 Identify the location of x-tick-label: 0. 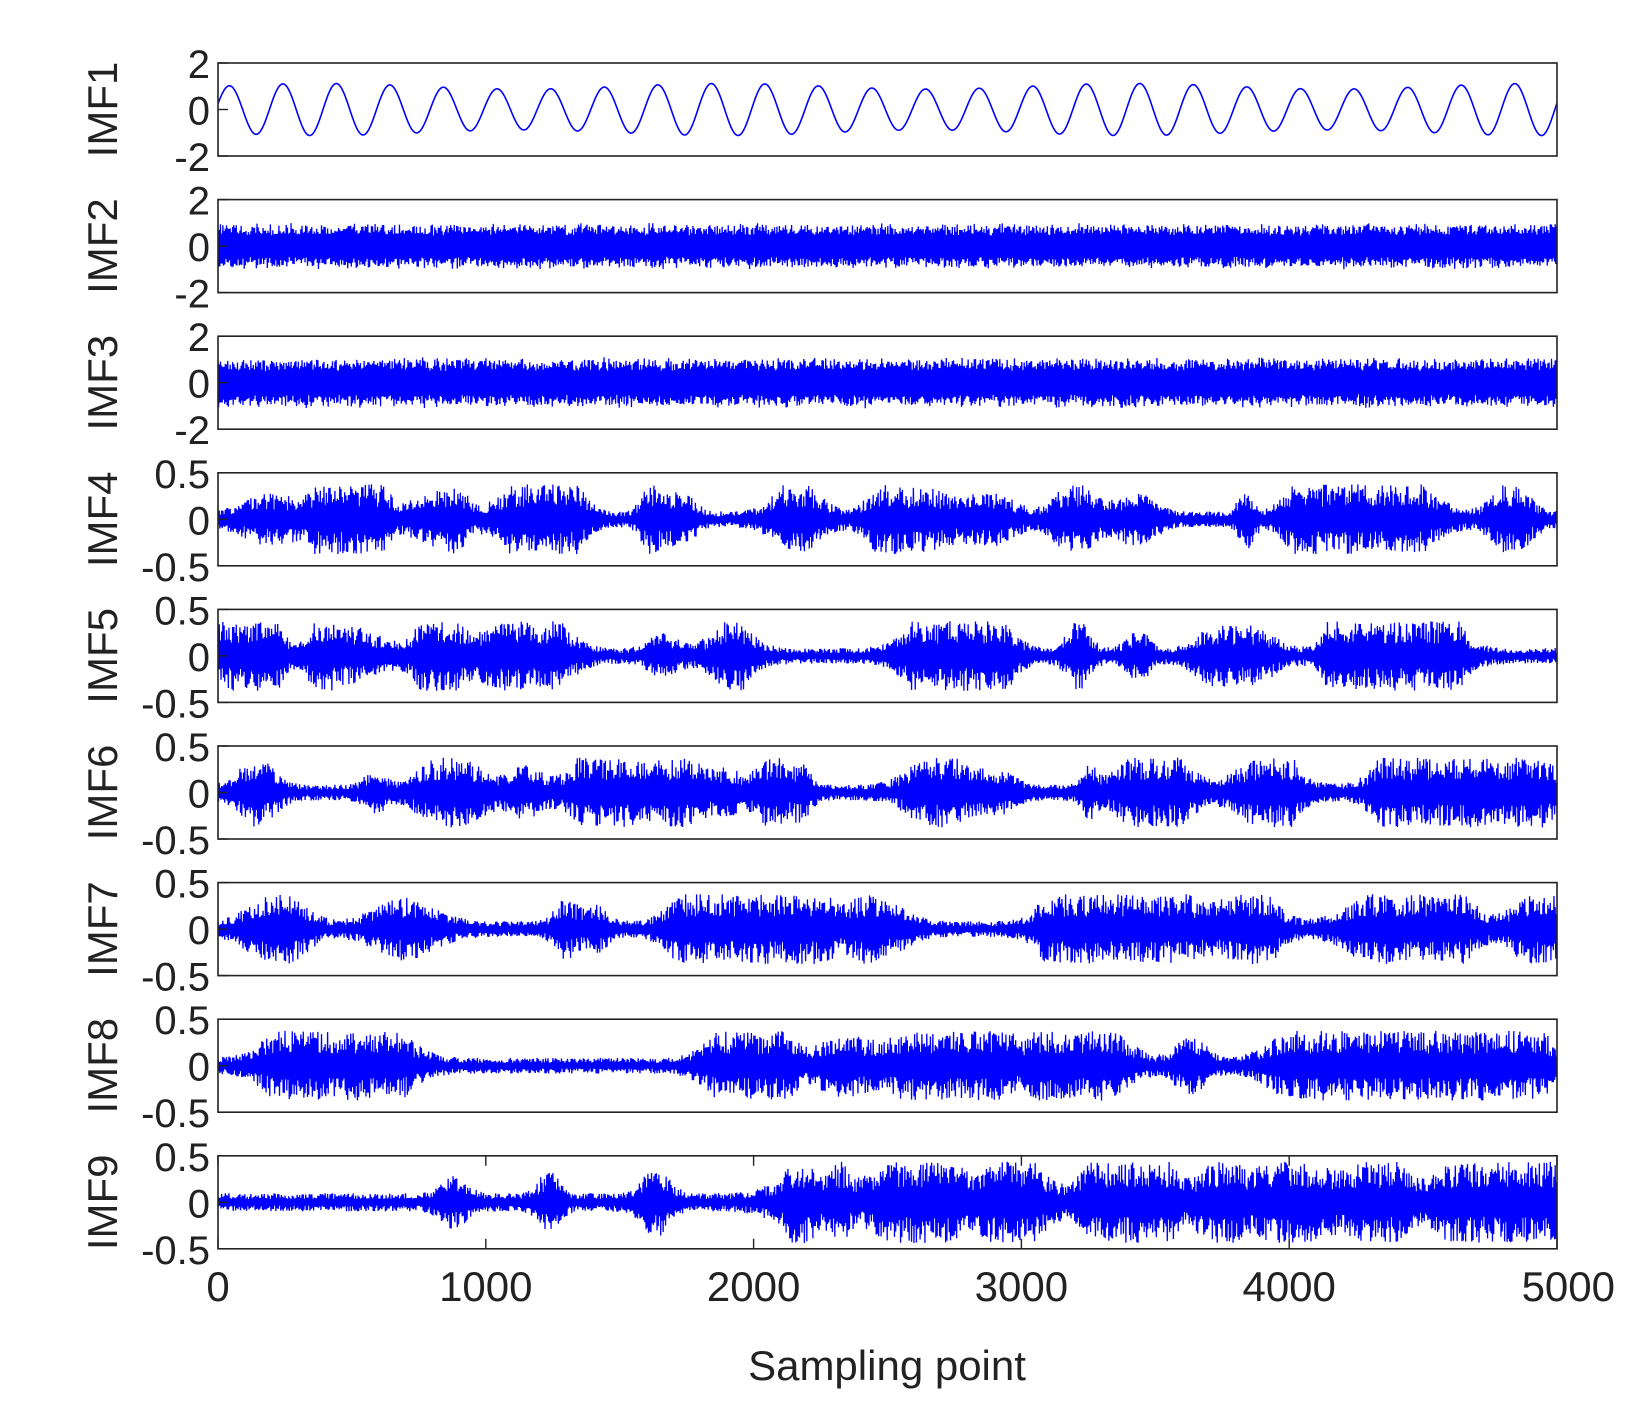
(217, 1286).